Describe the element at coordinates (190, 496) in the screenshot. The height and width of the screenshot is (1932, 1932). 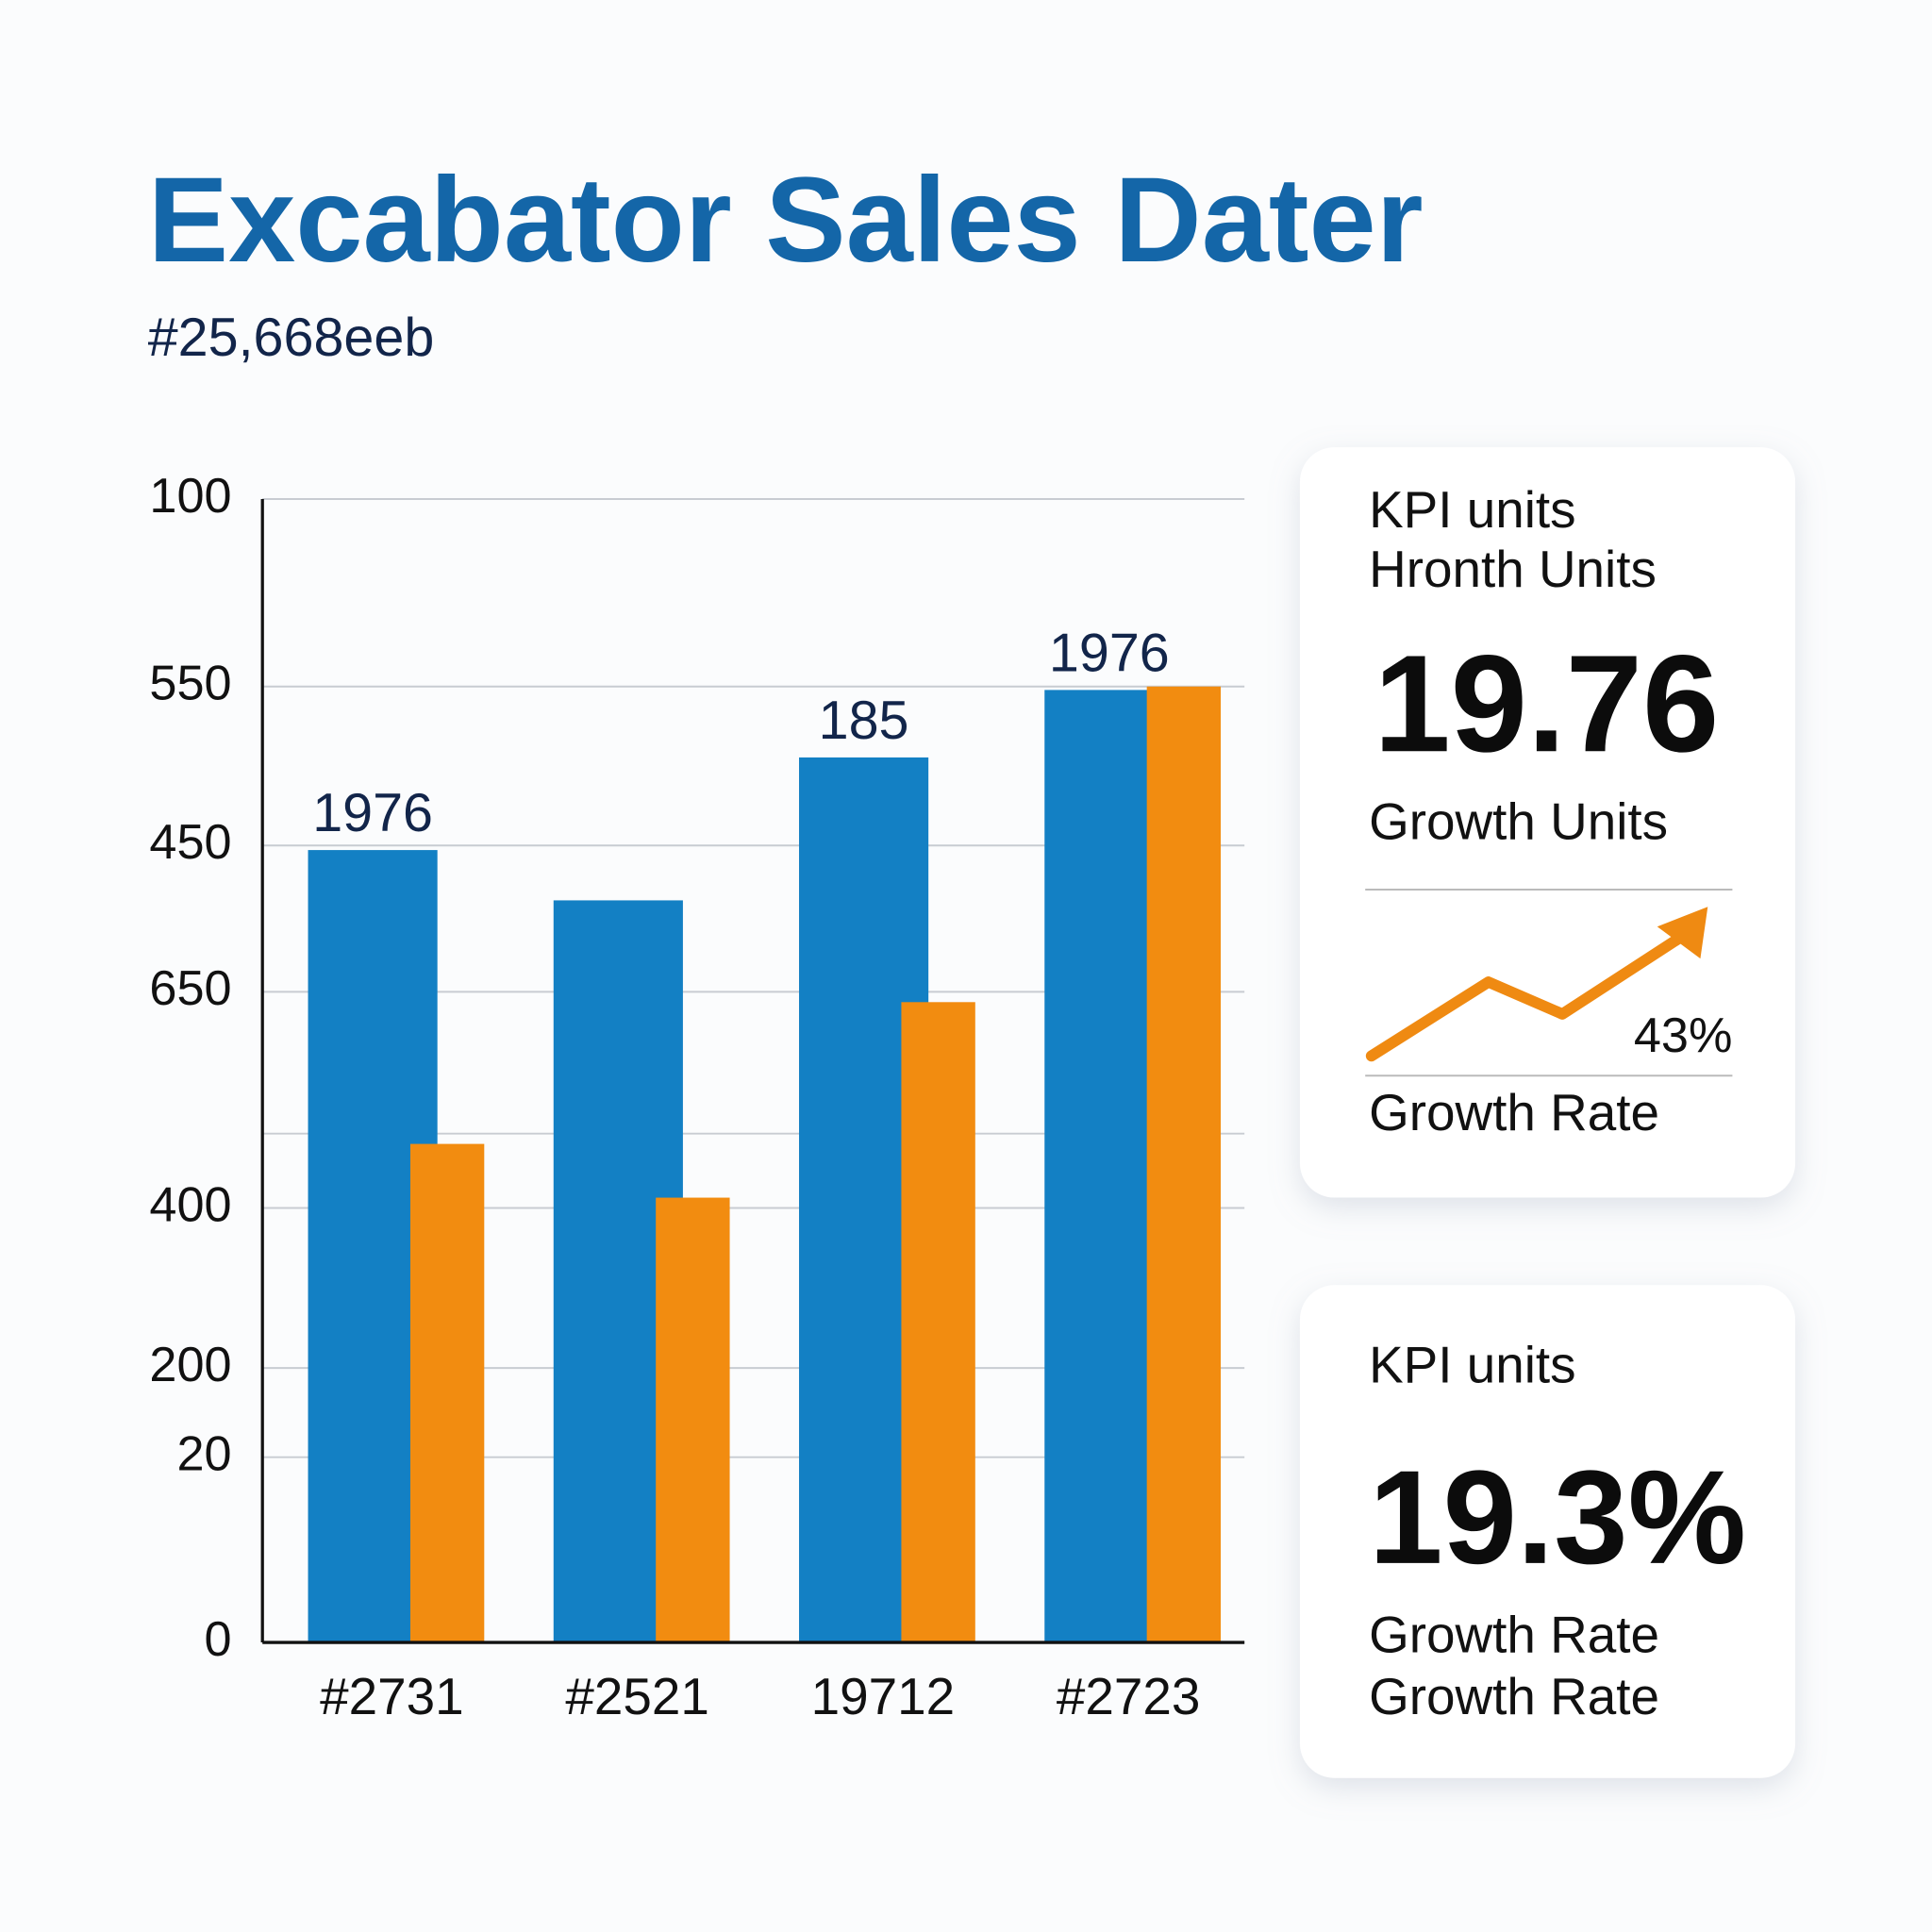
I see `y-tick-label: 100` at that location.